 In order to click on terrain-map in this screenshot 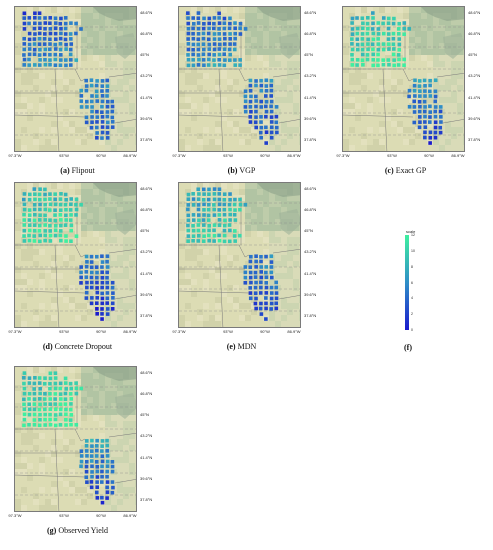, I will do `click(403, 79)`.